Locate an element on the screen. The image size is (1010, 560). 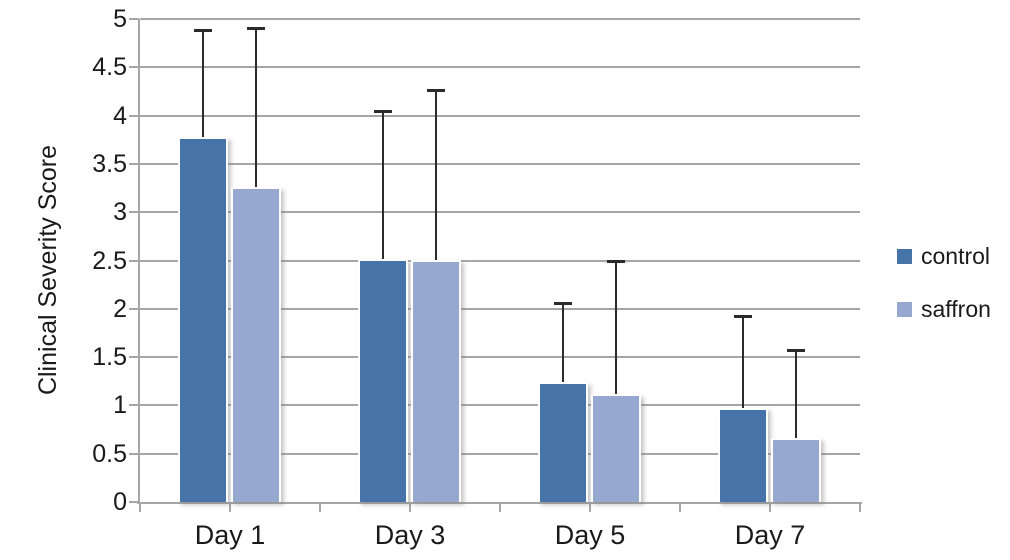
y-tick-label-0.5: 0.5 is located at coordinates (109, 453).